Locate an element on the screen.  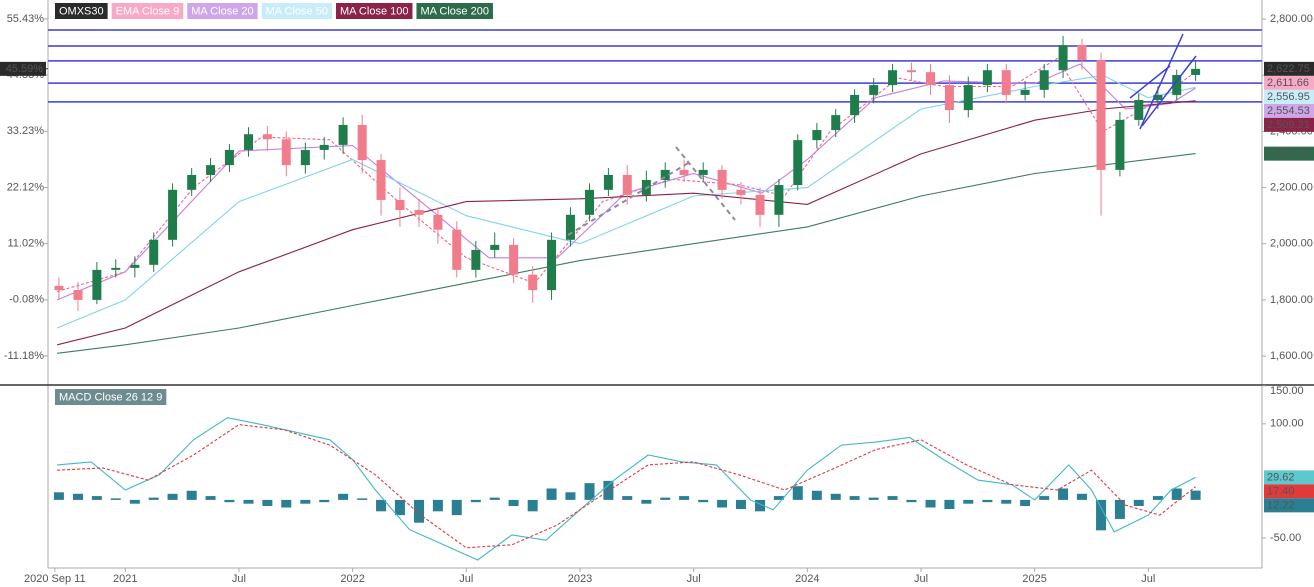
value-label: 2,554.53 is located at coordinates (1288, 111).